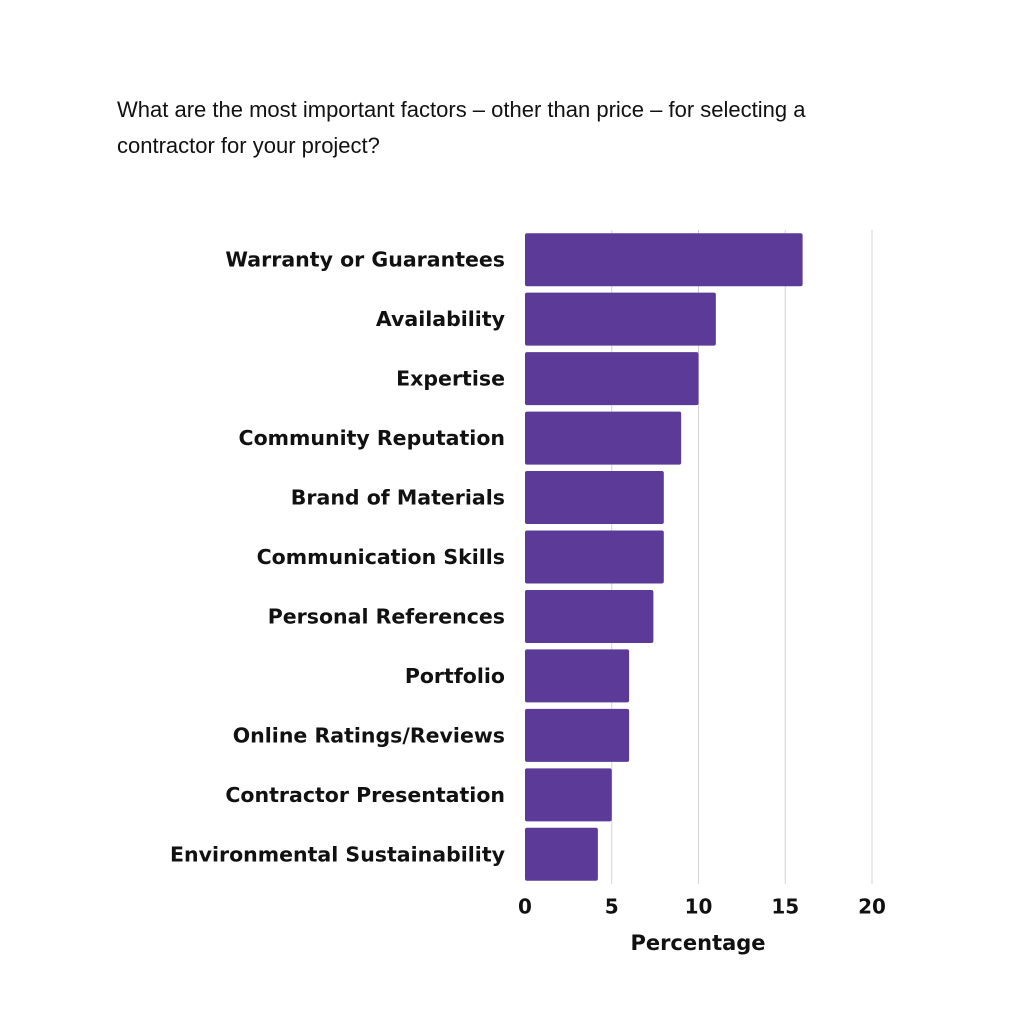 The width and height of the screenshot is (1024, 1024). What do you see at coordinates (455, 676) in the screenshot?
I see `y-tick-label: Portfolio` at bounding box center [455, 676].